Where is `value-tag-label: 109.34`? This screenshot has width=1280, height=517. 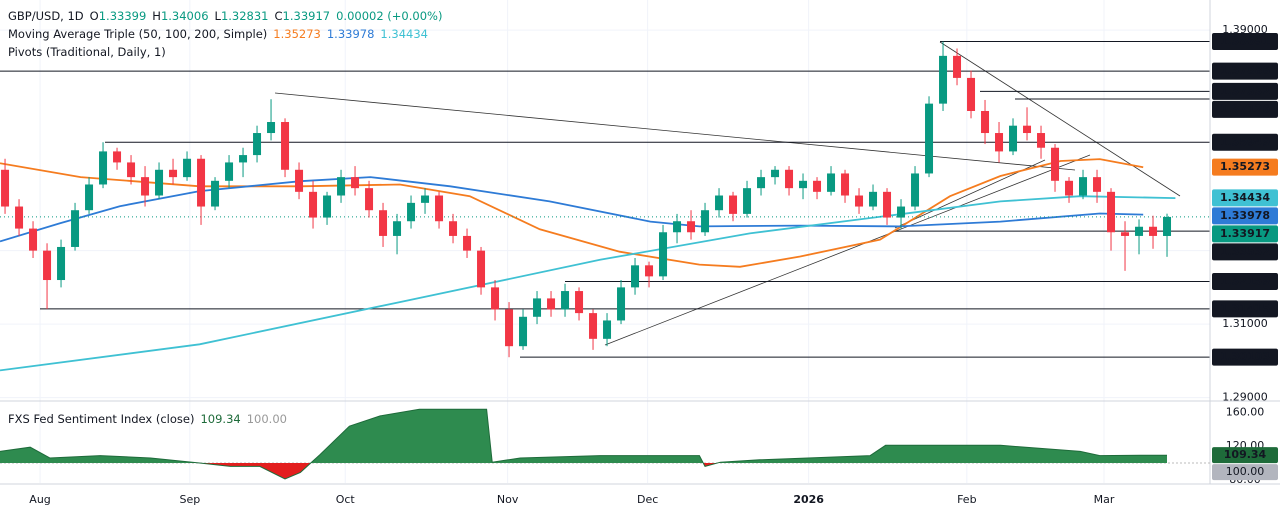 value-tag-label: 109.34 is located at coordinates (1245, 454).